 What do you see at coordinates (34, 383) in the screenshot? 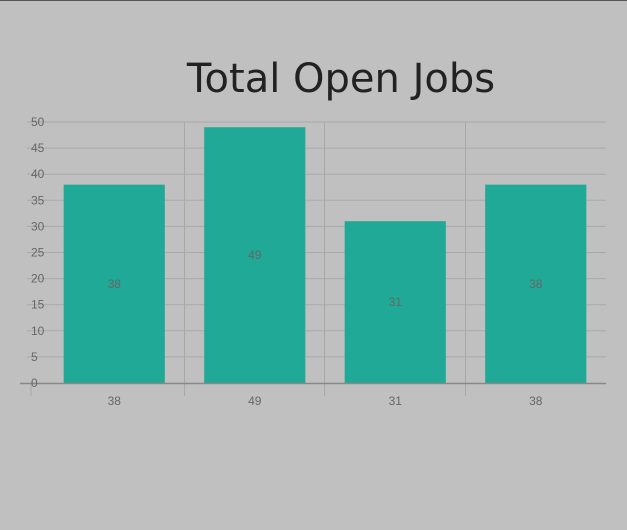
I see `y-tick-label: 0` at bounding box center [34, 383].